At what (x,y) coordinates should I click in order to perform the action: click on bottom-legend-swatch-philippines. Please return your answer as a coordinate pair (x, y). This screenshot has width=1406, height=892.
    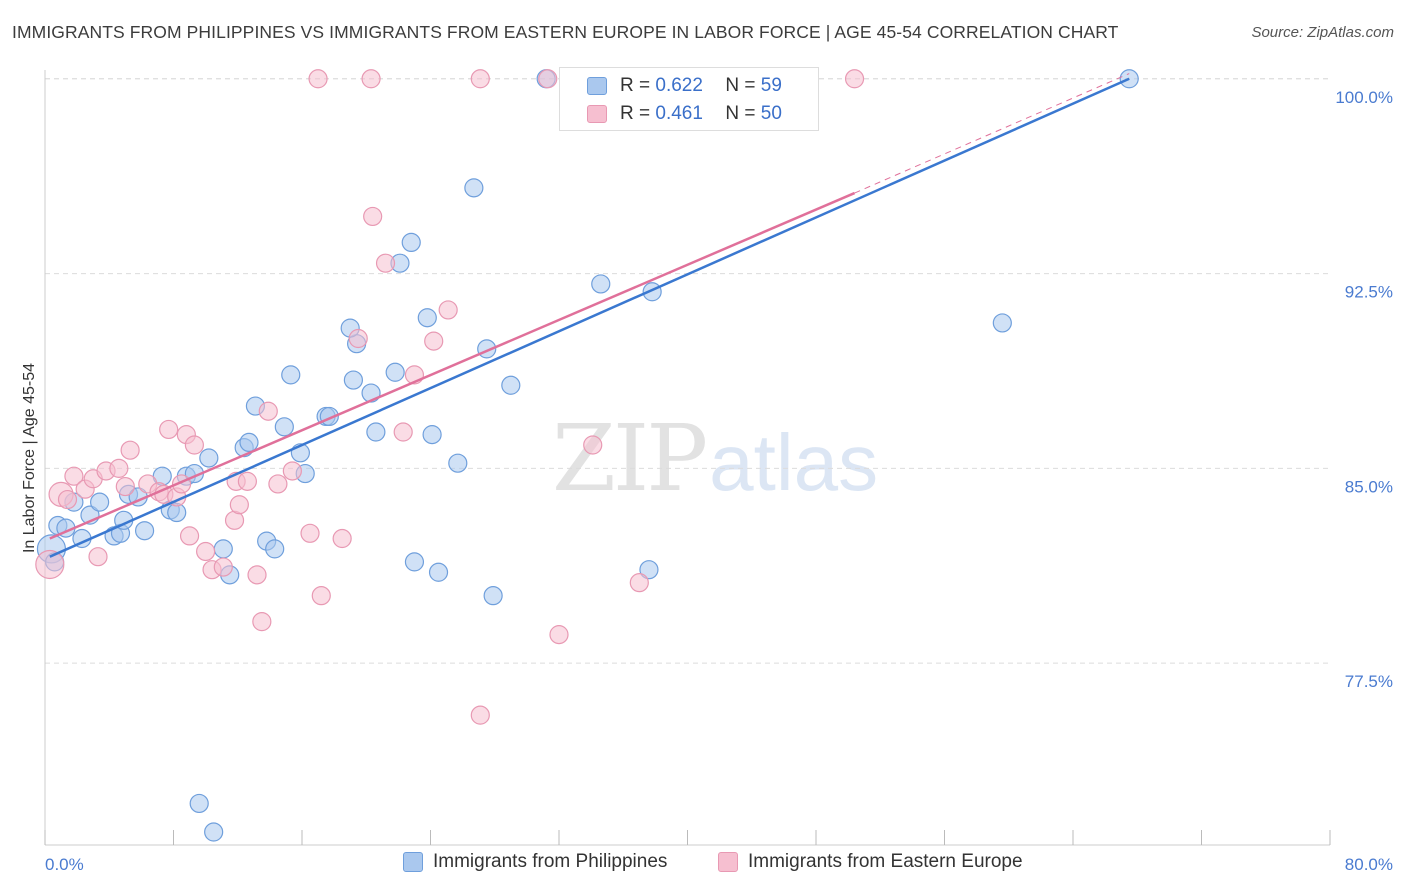
    Looking at the image, I should click on (413, 862).